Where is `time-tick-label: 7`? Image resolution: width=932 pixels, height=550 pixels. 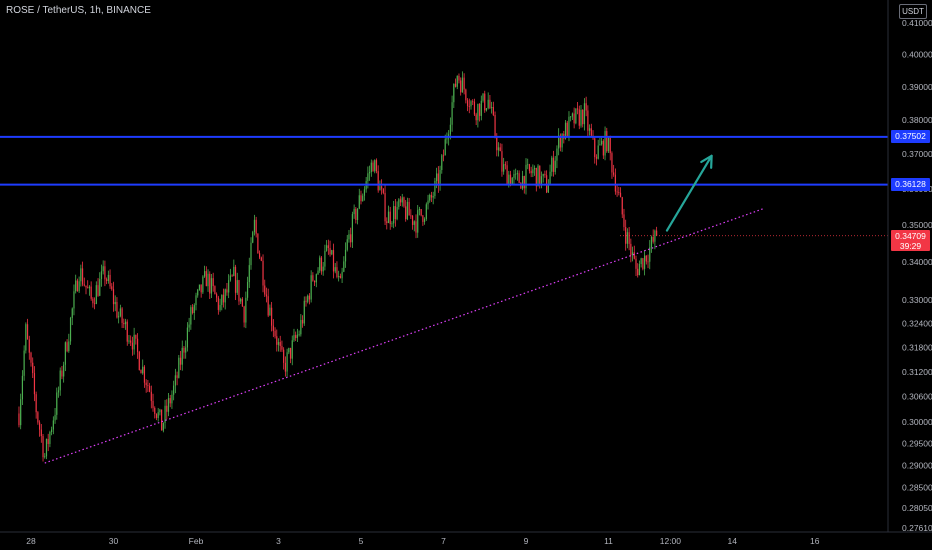 time-tick-label: 7 is located at coordinates (443, 541).